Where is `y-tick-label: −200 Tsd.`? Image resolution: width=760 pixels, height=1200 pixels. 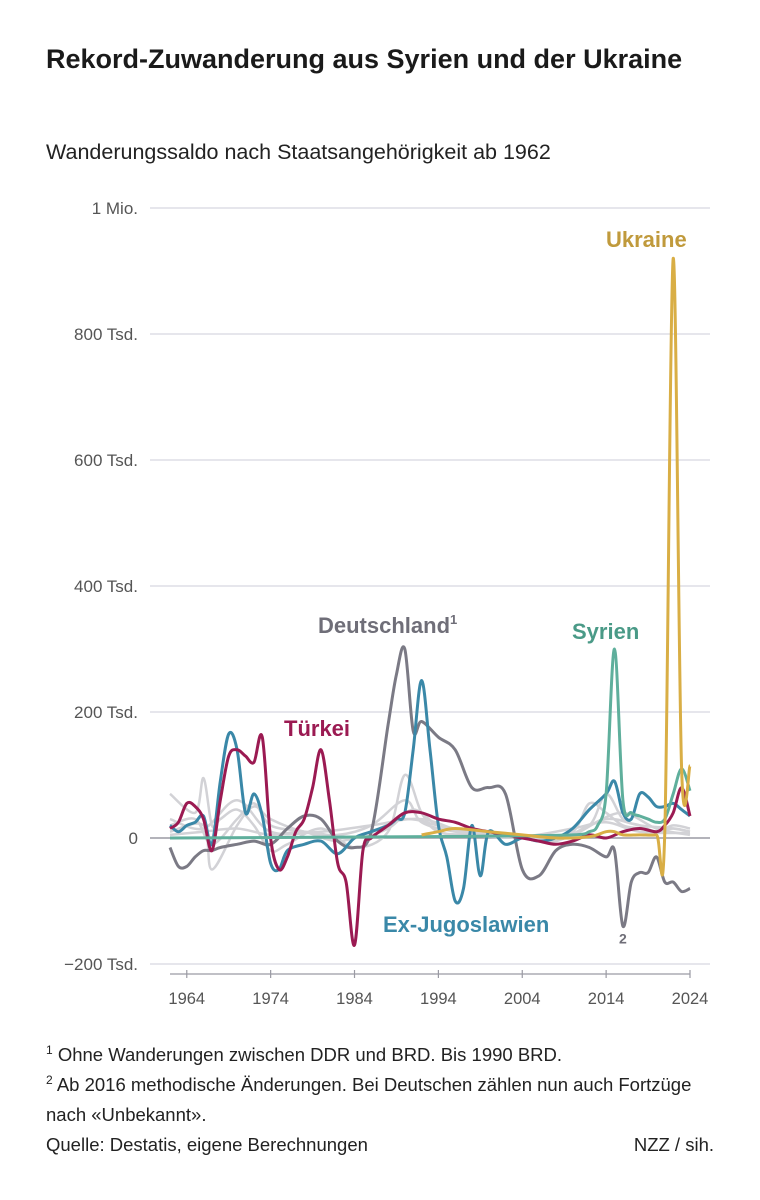 y-tick-label: −200 Tsd. is located at coordinates (101, 964).